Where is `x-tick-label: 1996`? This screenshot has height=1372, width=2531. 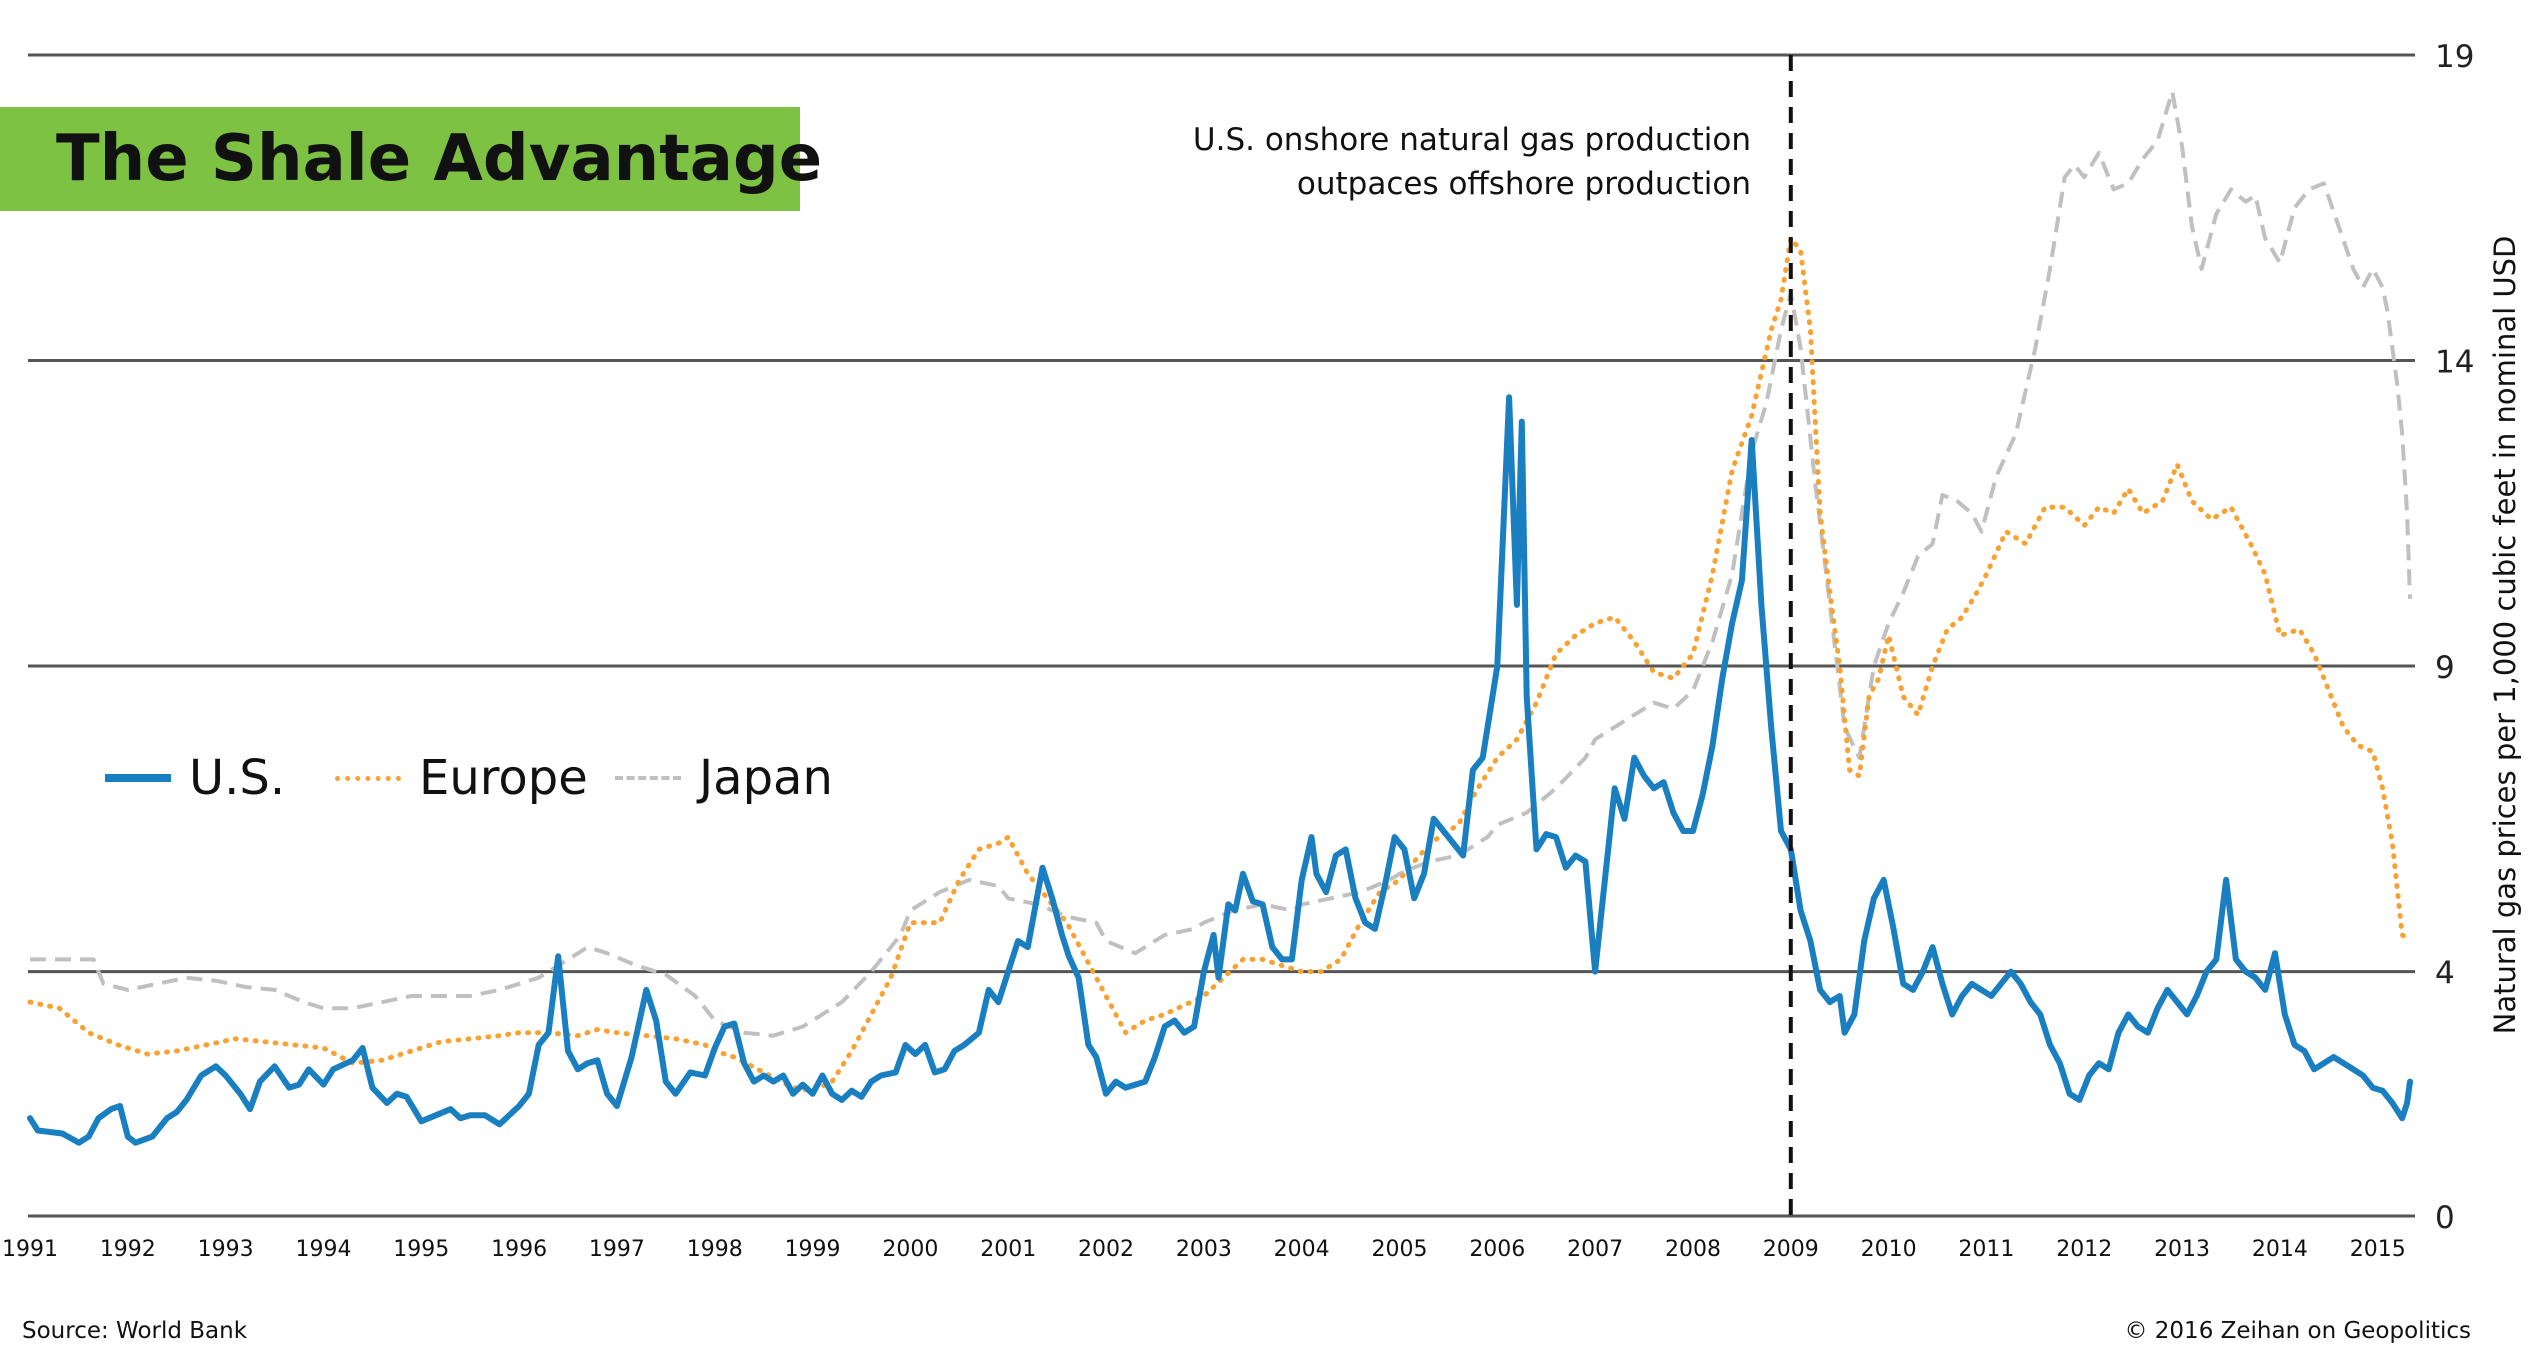 x-tick-label: 1996 is located at coordinates (519, 1249).